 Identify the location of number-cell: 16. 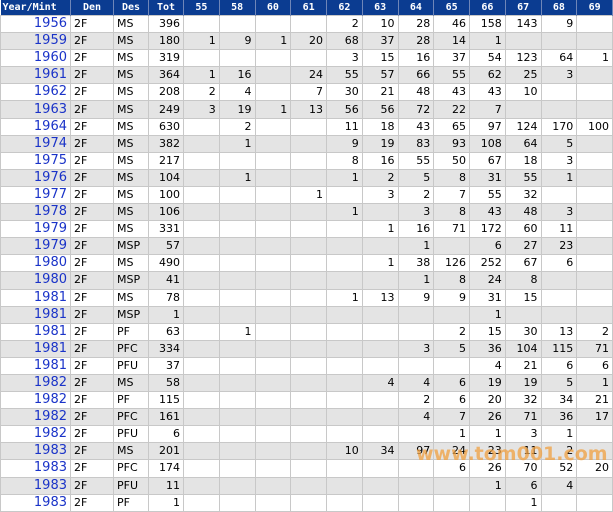
(380, 160).